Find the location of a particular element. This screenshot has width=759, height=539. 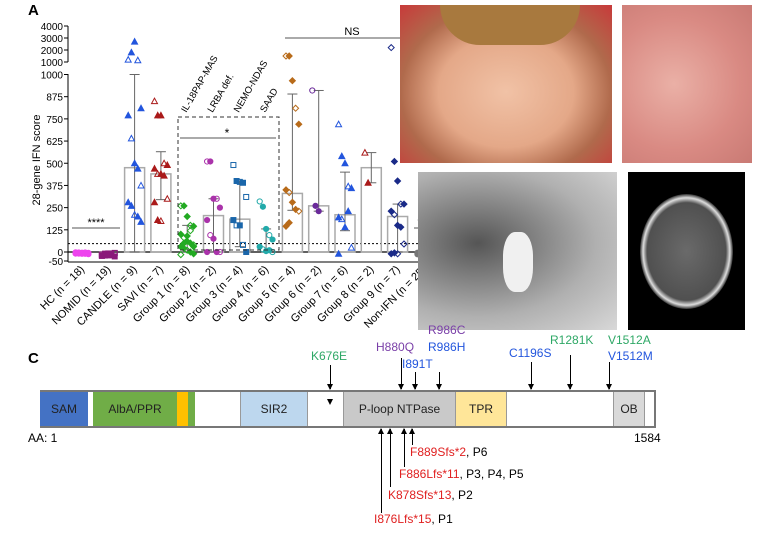

domain-ob: OB is located at coordinates (629, 409).